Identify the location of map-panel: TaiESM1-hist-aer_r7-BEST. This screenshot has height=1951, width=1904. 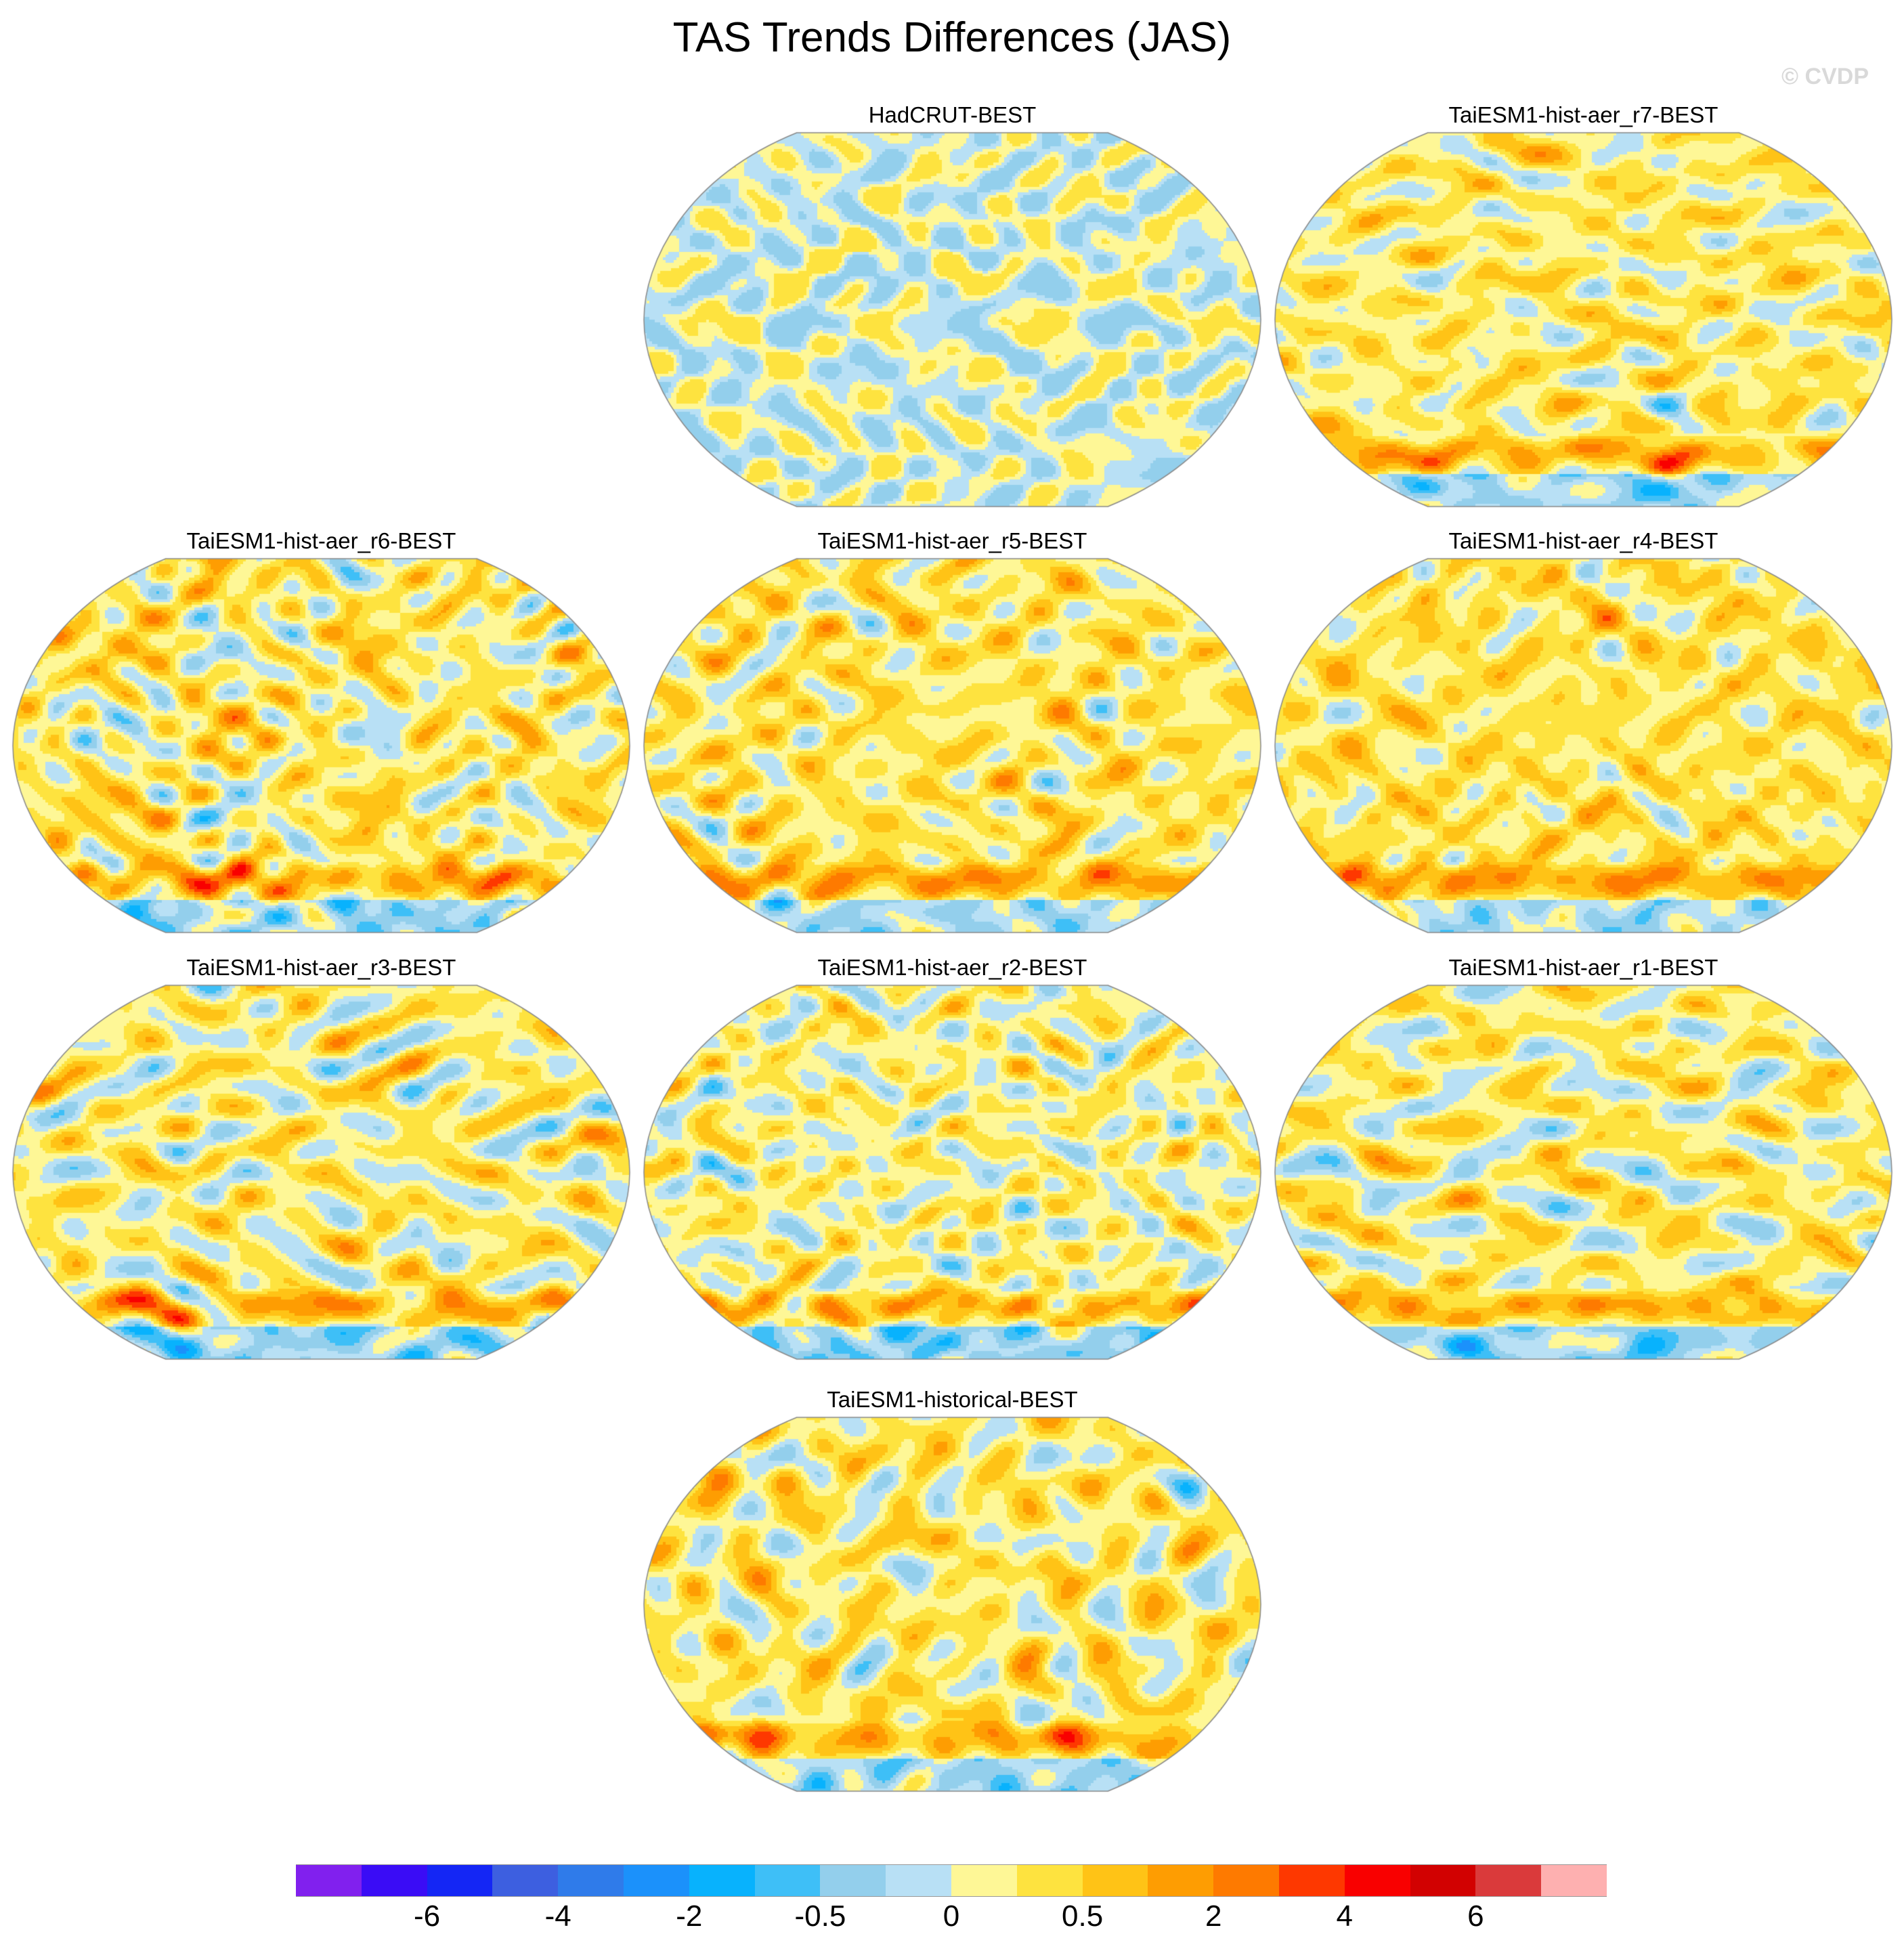
(1584, 304).